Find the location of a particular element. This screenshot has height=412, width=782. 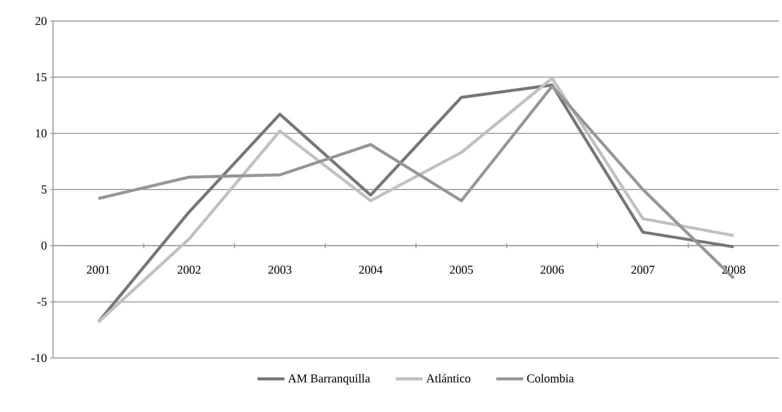

x-tick-label: 2003 is located at coordinates (280, 270).